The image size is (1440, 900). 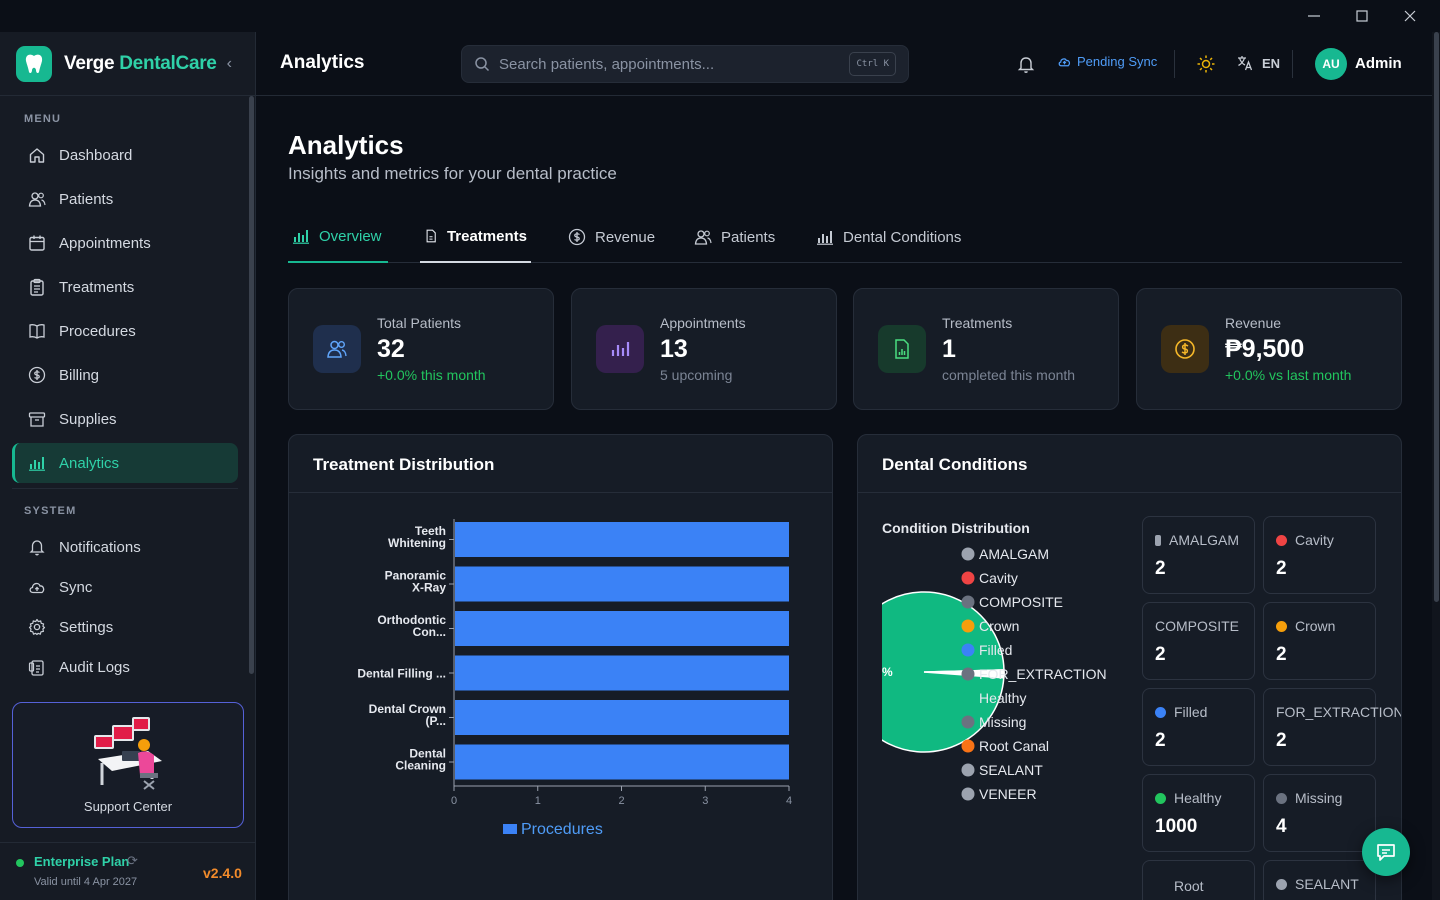 I want to click on chat-button, so click(x=1386, y=852).